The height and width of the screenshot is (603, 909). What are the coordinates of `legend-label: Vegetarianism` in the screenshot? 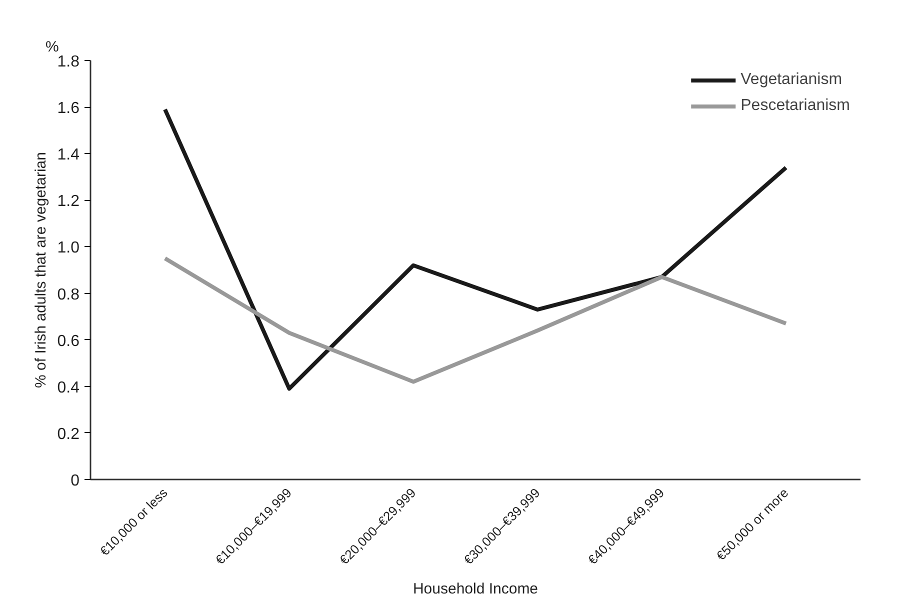 It's located at (791, 80).